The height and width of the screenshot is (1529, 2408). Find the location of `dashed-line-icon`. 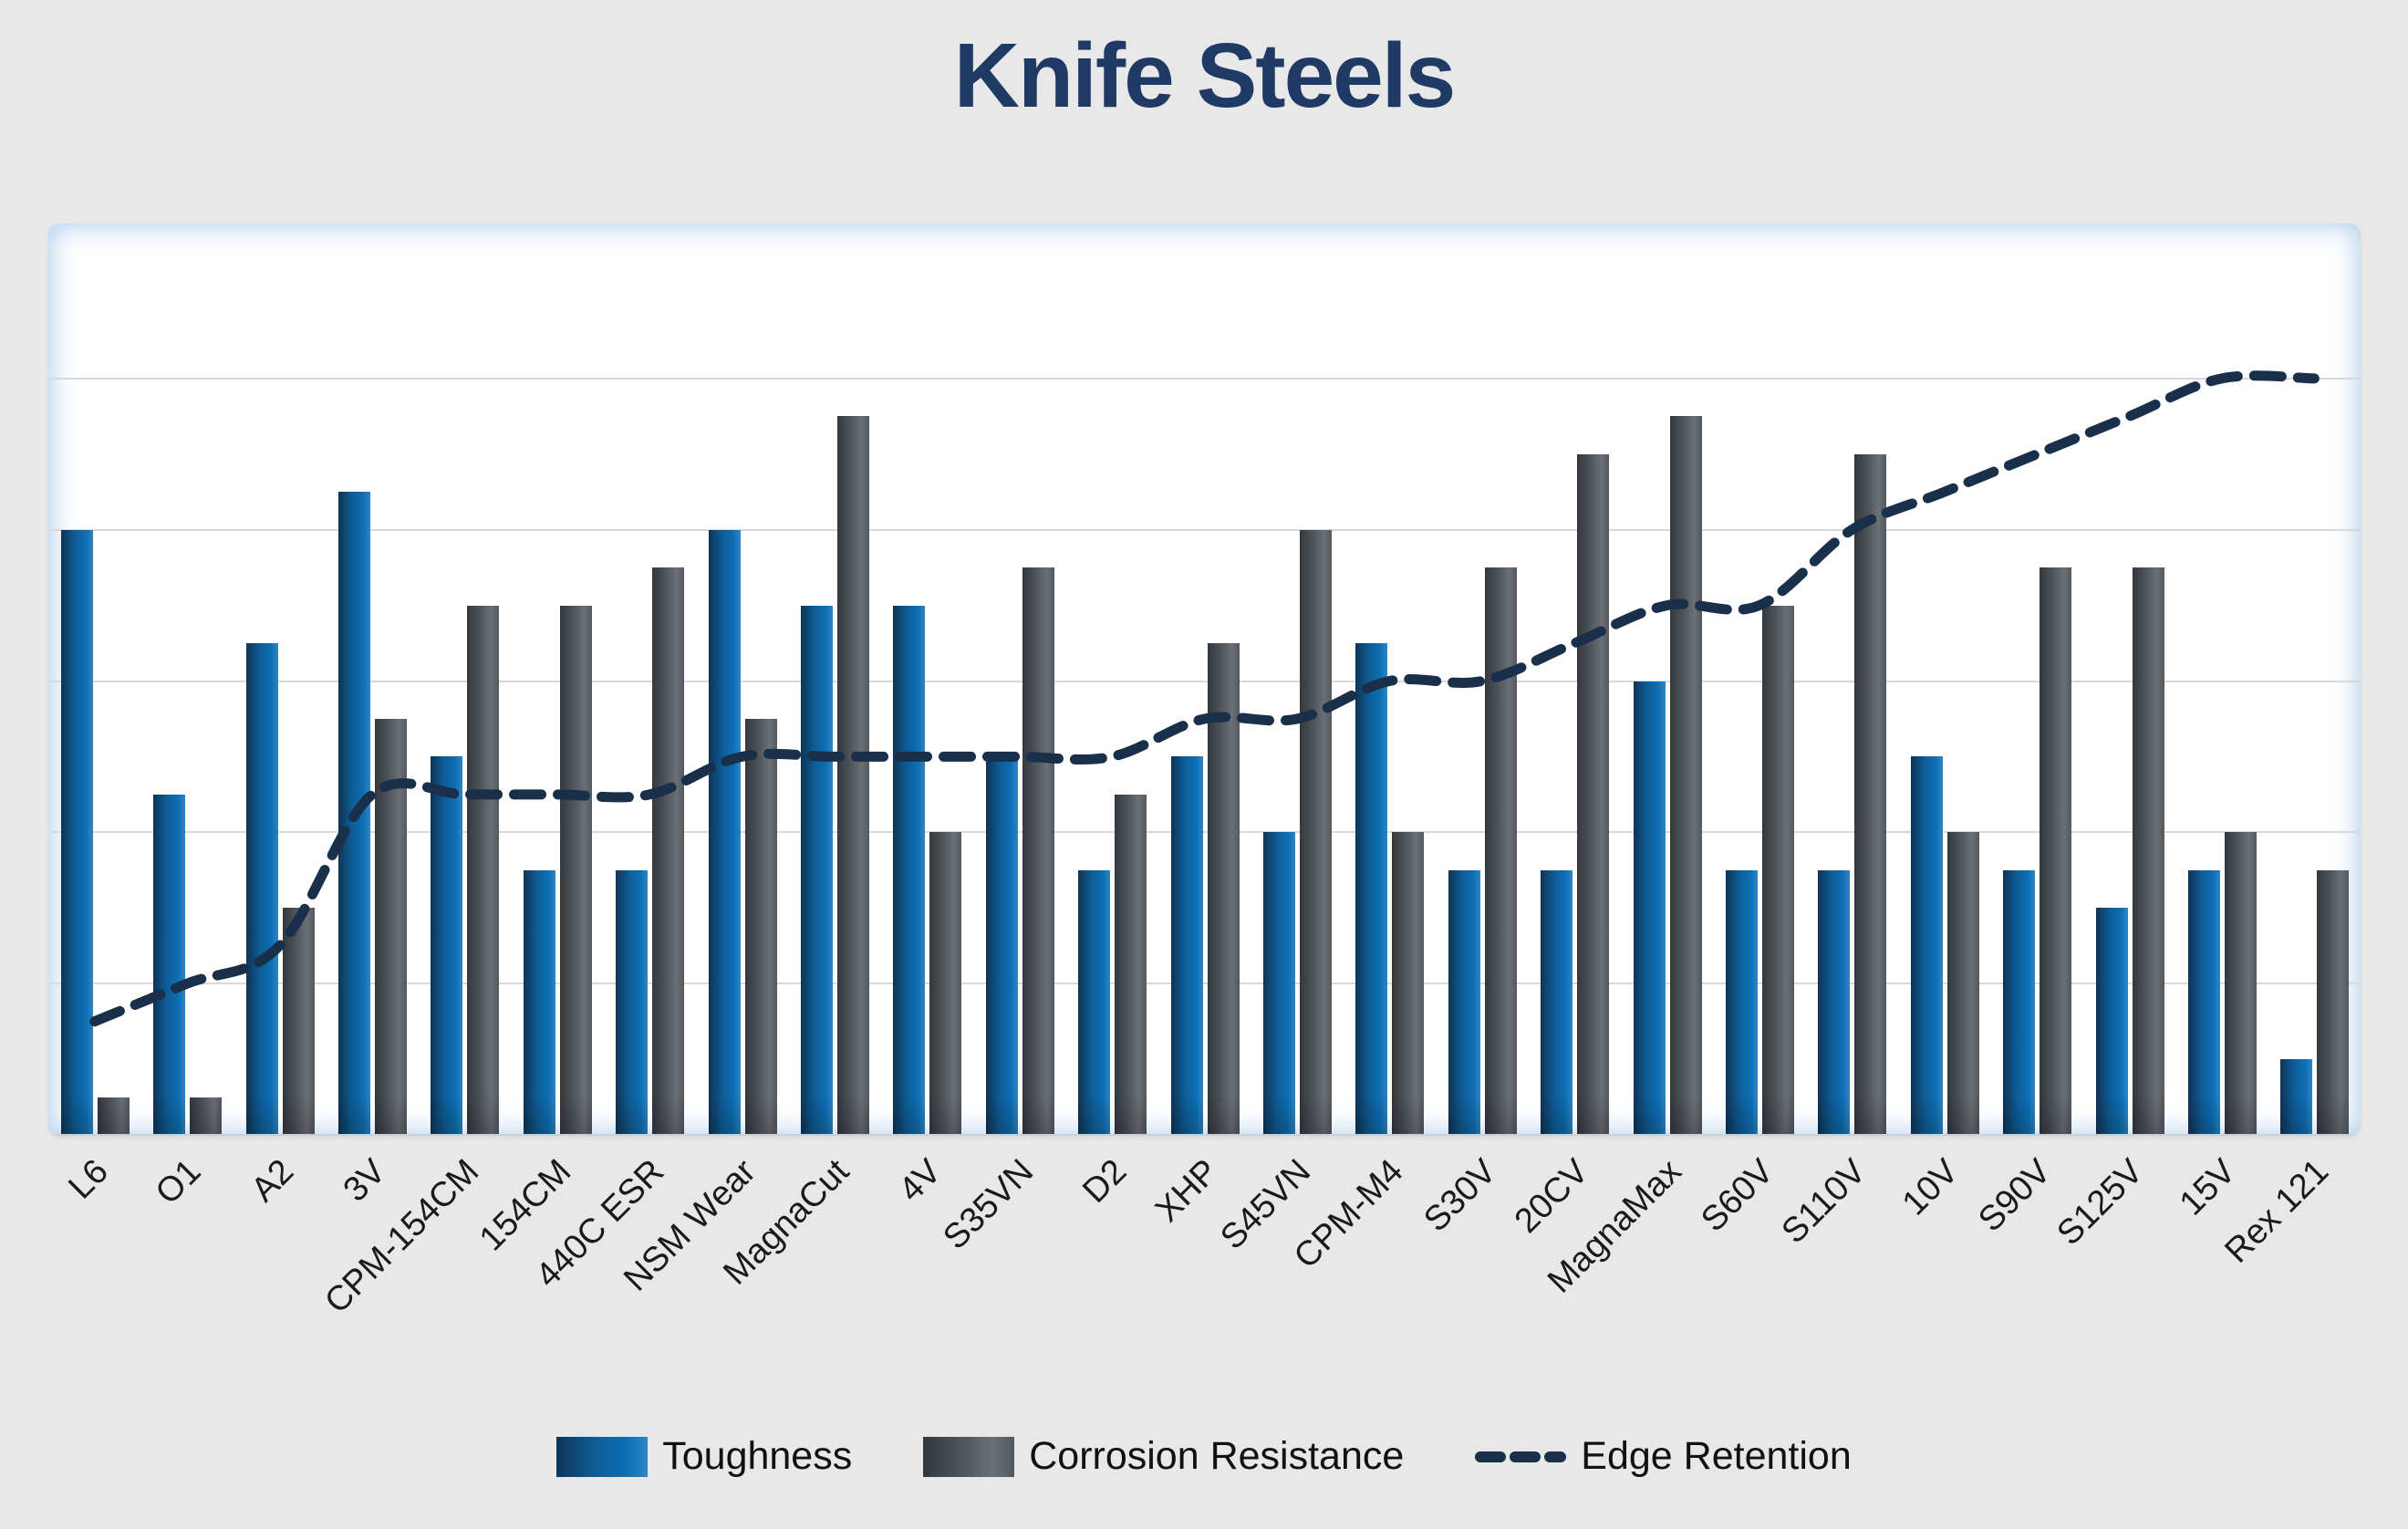

dashed-line-icon is located at coordinates (1521, 1456).